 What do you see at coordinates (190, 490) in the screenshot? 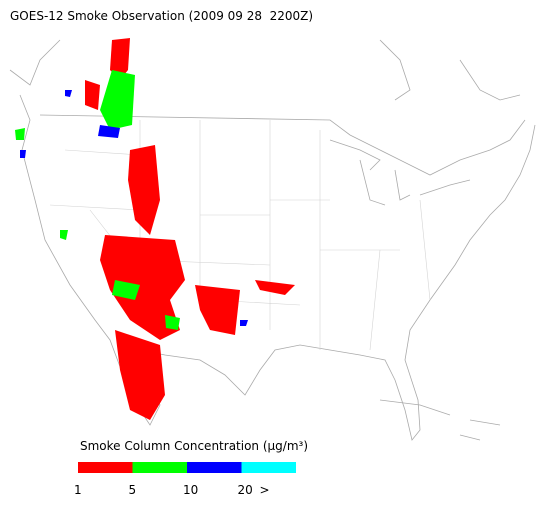
I see `colorbar-tick-label: 10` at bounding box center [190, 490].